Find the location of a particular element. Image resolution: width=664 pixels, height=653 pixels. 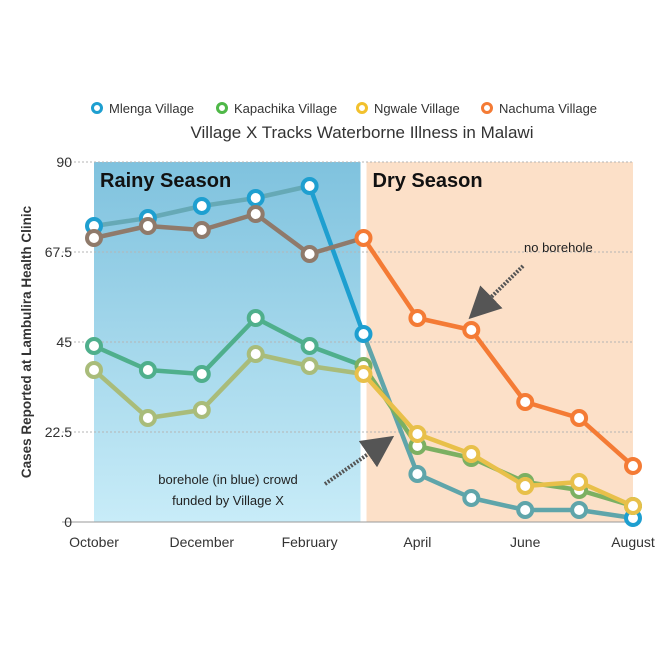

x-tick-label: February is located at coordinates (310, 542).